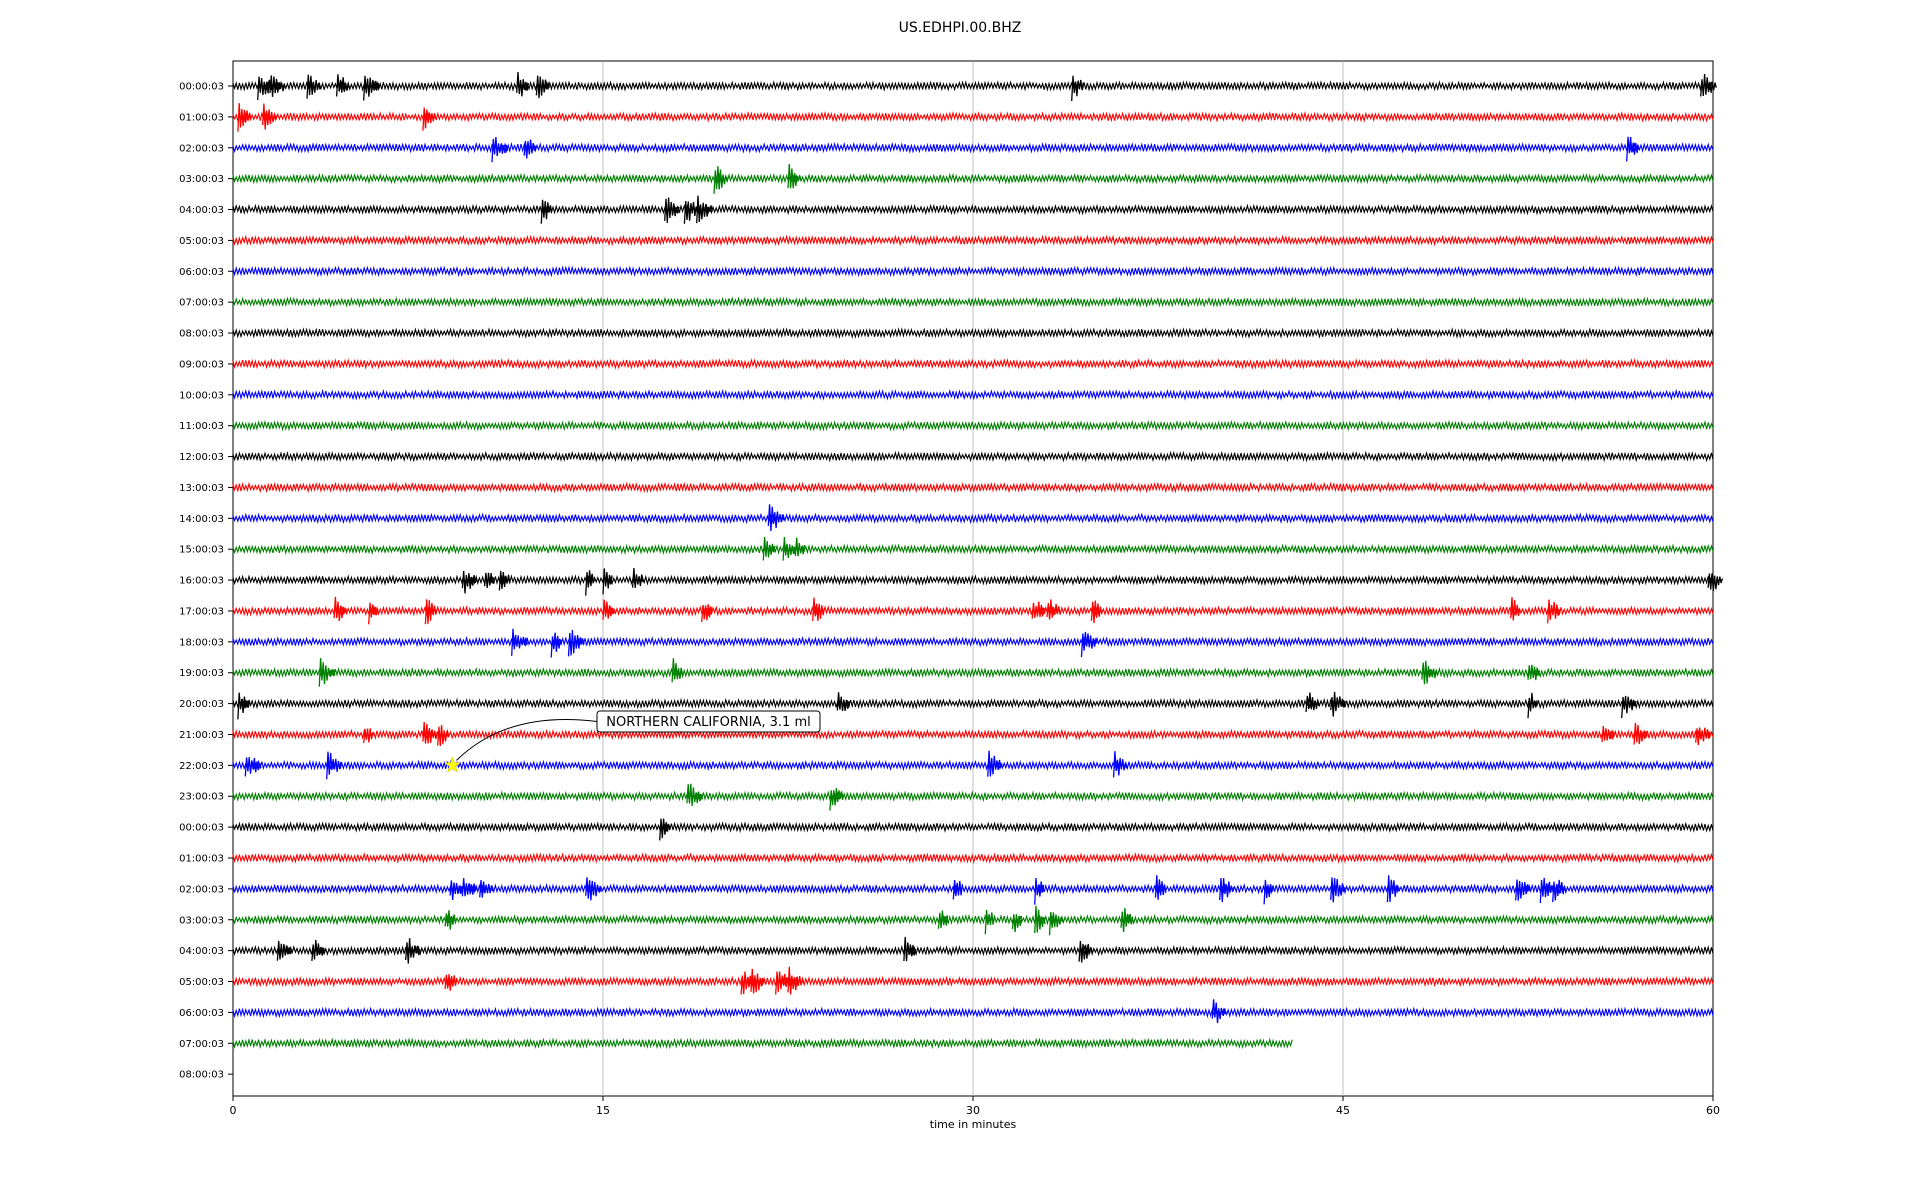  I want to click on y-tick-label: 07:00:03, so click(201, 1044).